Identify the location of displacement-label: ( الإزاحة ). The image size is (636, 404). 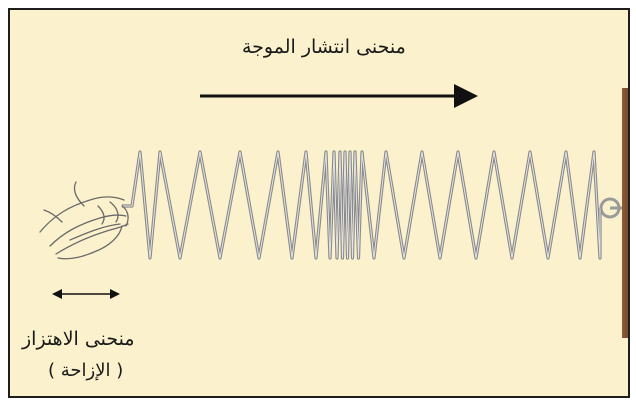
(86, 370).